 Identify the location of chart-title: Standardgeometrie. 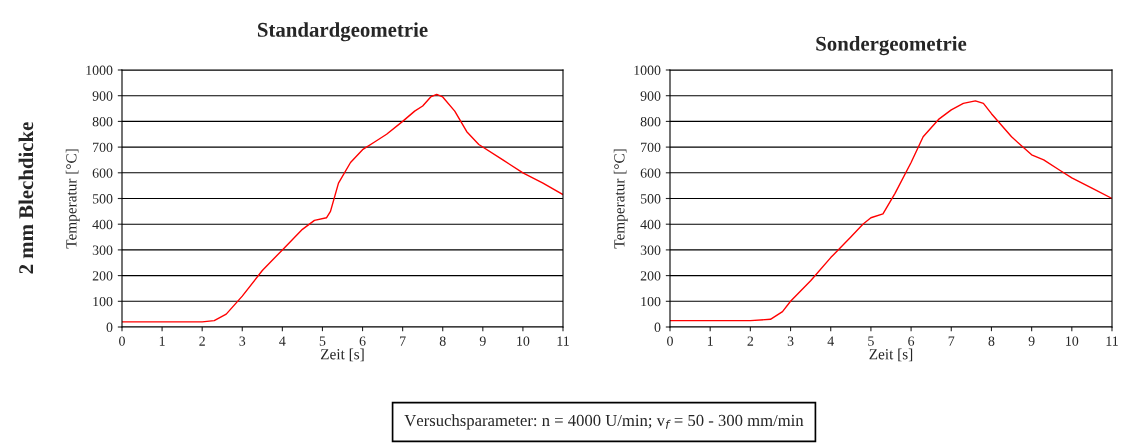
(342, 32).